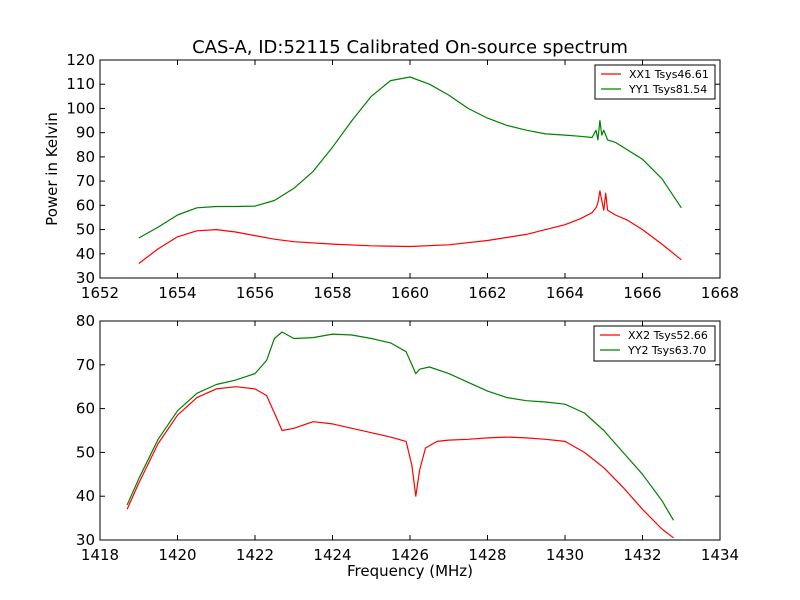  What do you see at coordinates (85, 230) in the screenshot?
I see `y-tick-label-0-2: 50` at bounding box center [85, 230].